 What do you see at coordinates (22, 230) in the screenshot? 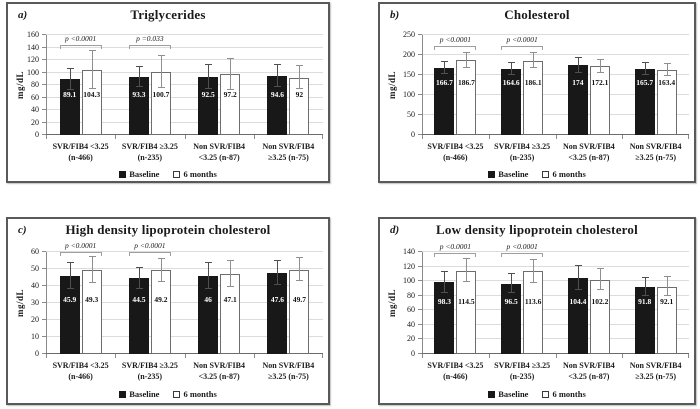
I see `panel-letter: c)` at bounding box center [22, 230].